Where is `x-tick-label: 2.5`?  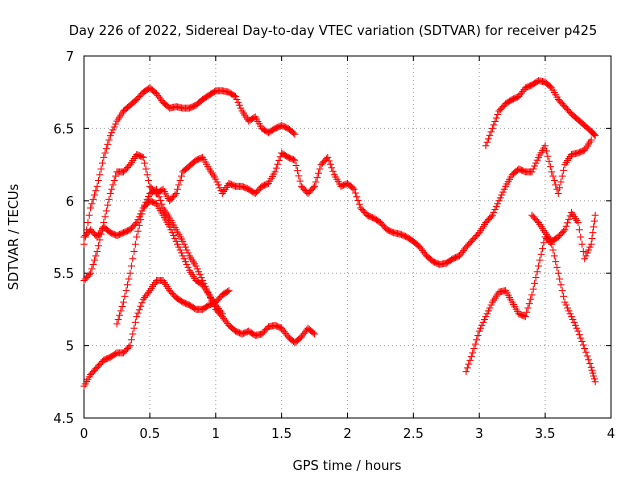
x-tick-label: 2.5 is located at coordinates (413, 434).